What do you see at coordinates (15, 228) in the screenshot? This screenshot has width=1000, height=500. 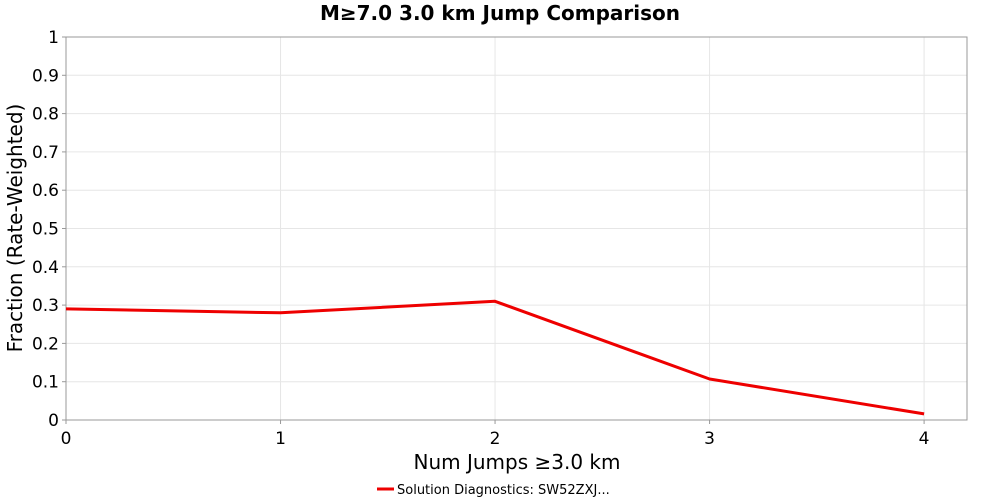 I see `y-axis-label: Fraction (Rate-Weighted)` at bounding box center [15, 228].